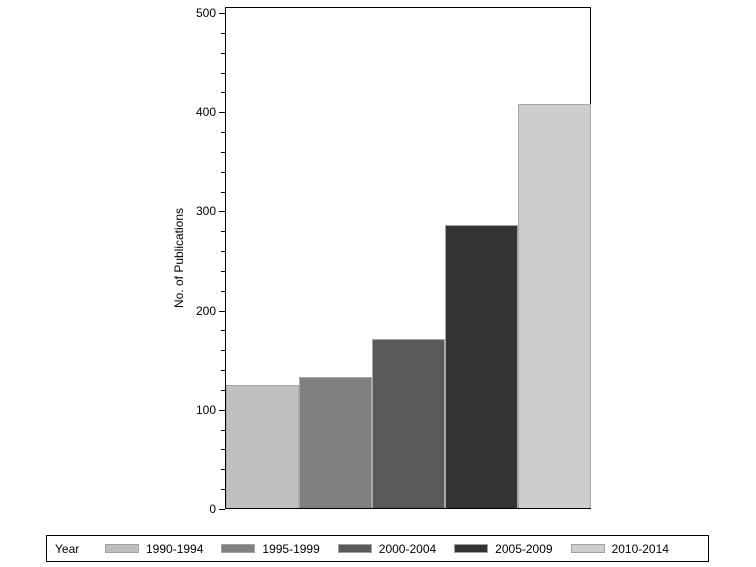 Image resolution: width=756 pixels, height=567 pixels. Describe the element at coordinates (524, 548) in the screenshot. I see `legend-label: 2005-2009` at that location.